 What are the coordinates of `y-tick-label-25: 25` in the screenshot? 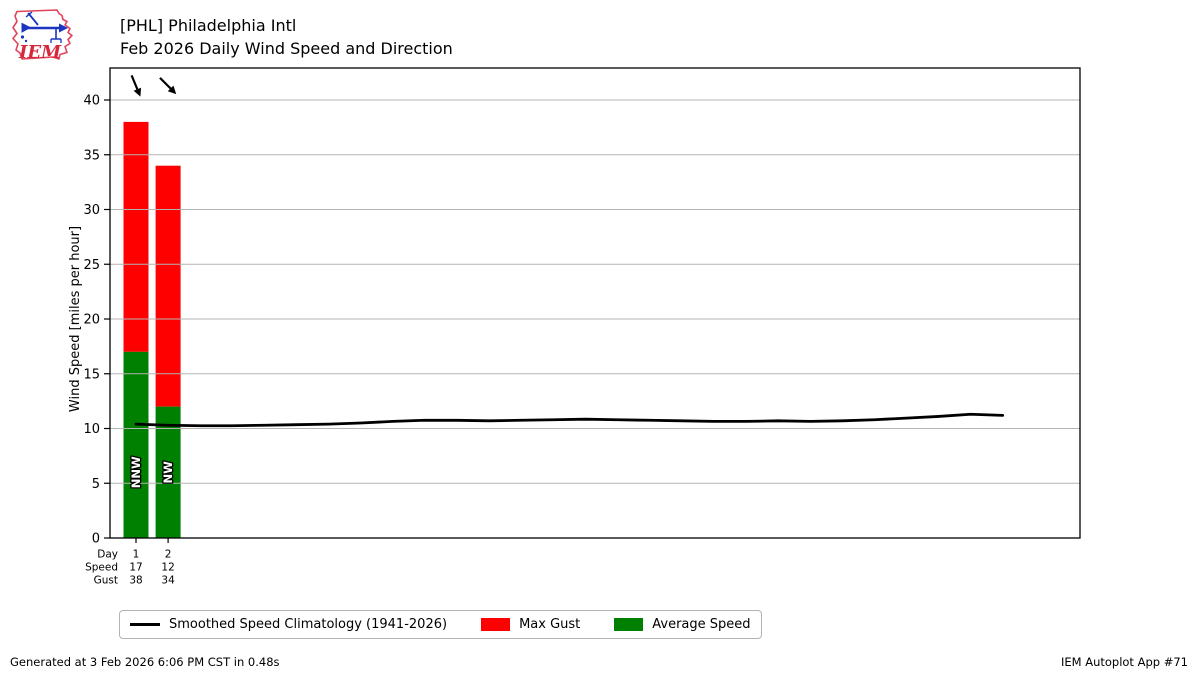 It's located at (91, 265).